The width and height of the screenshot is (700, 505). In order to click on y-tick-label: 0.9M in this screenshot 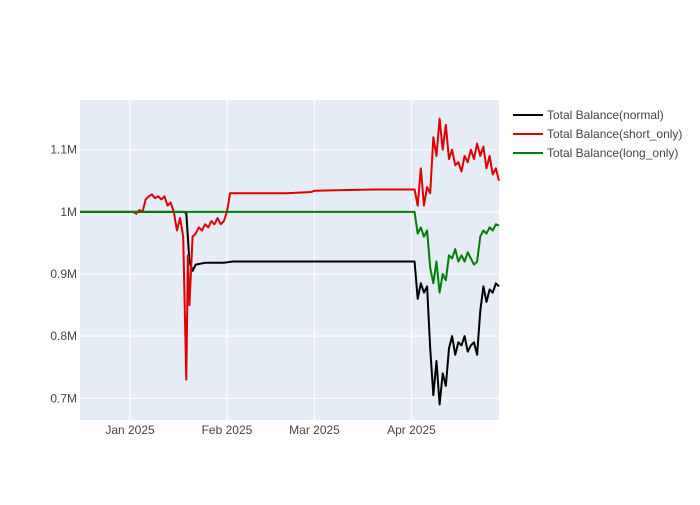, I will do `click(63, 274)`.